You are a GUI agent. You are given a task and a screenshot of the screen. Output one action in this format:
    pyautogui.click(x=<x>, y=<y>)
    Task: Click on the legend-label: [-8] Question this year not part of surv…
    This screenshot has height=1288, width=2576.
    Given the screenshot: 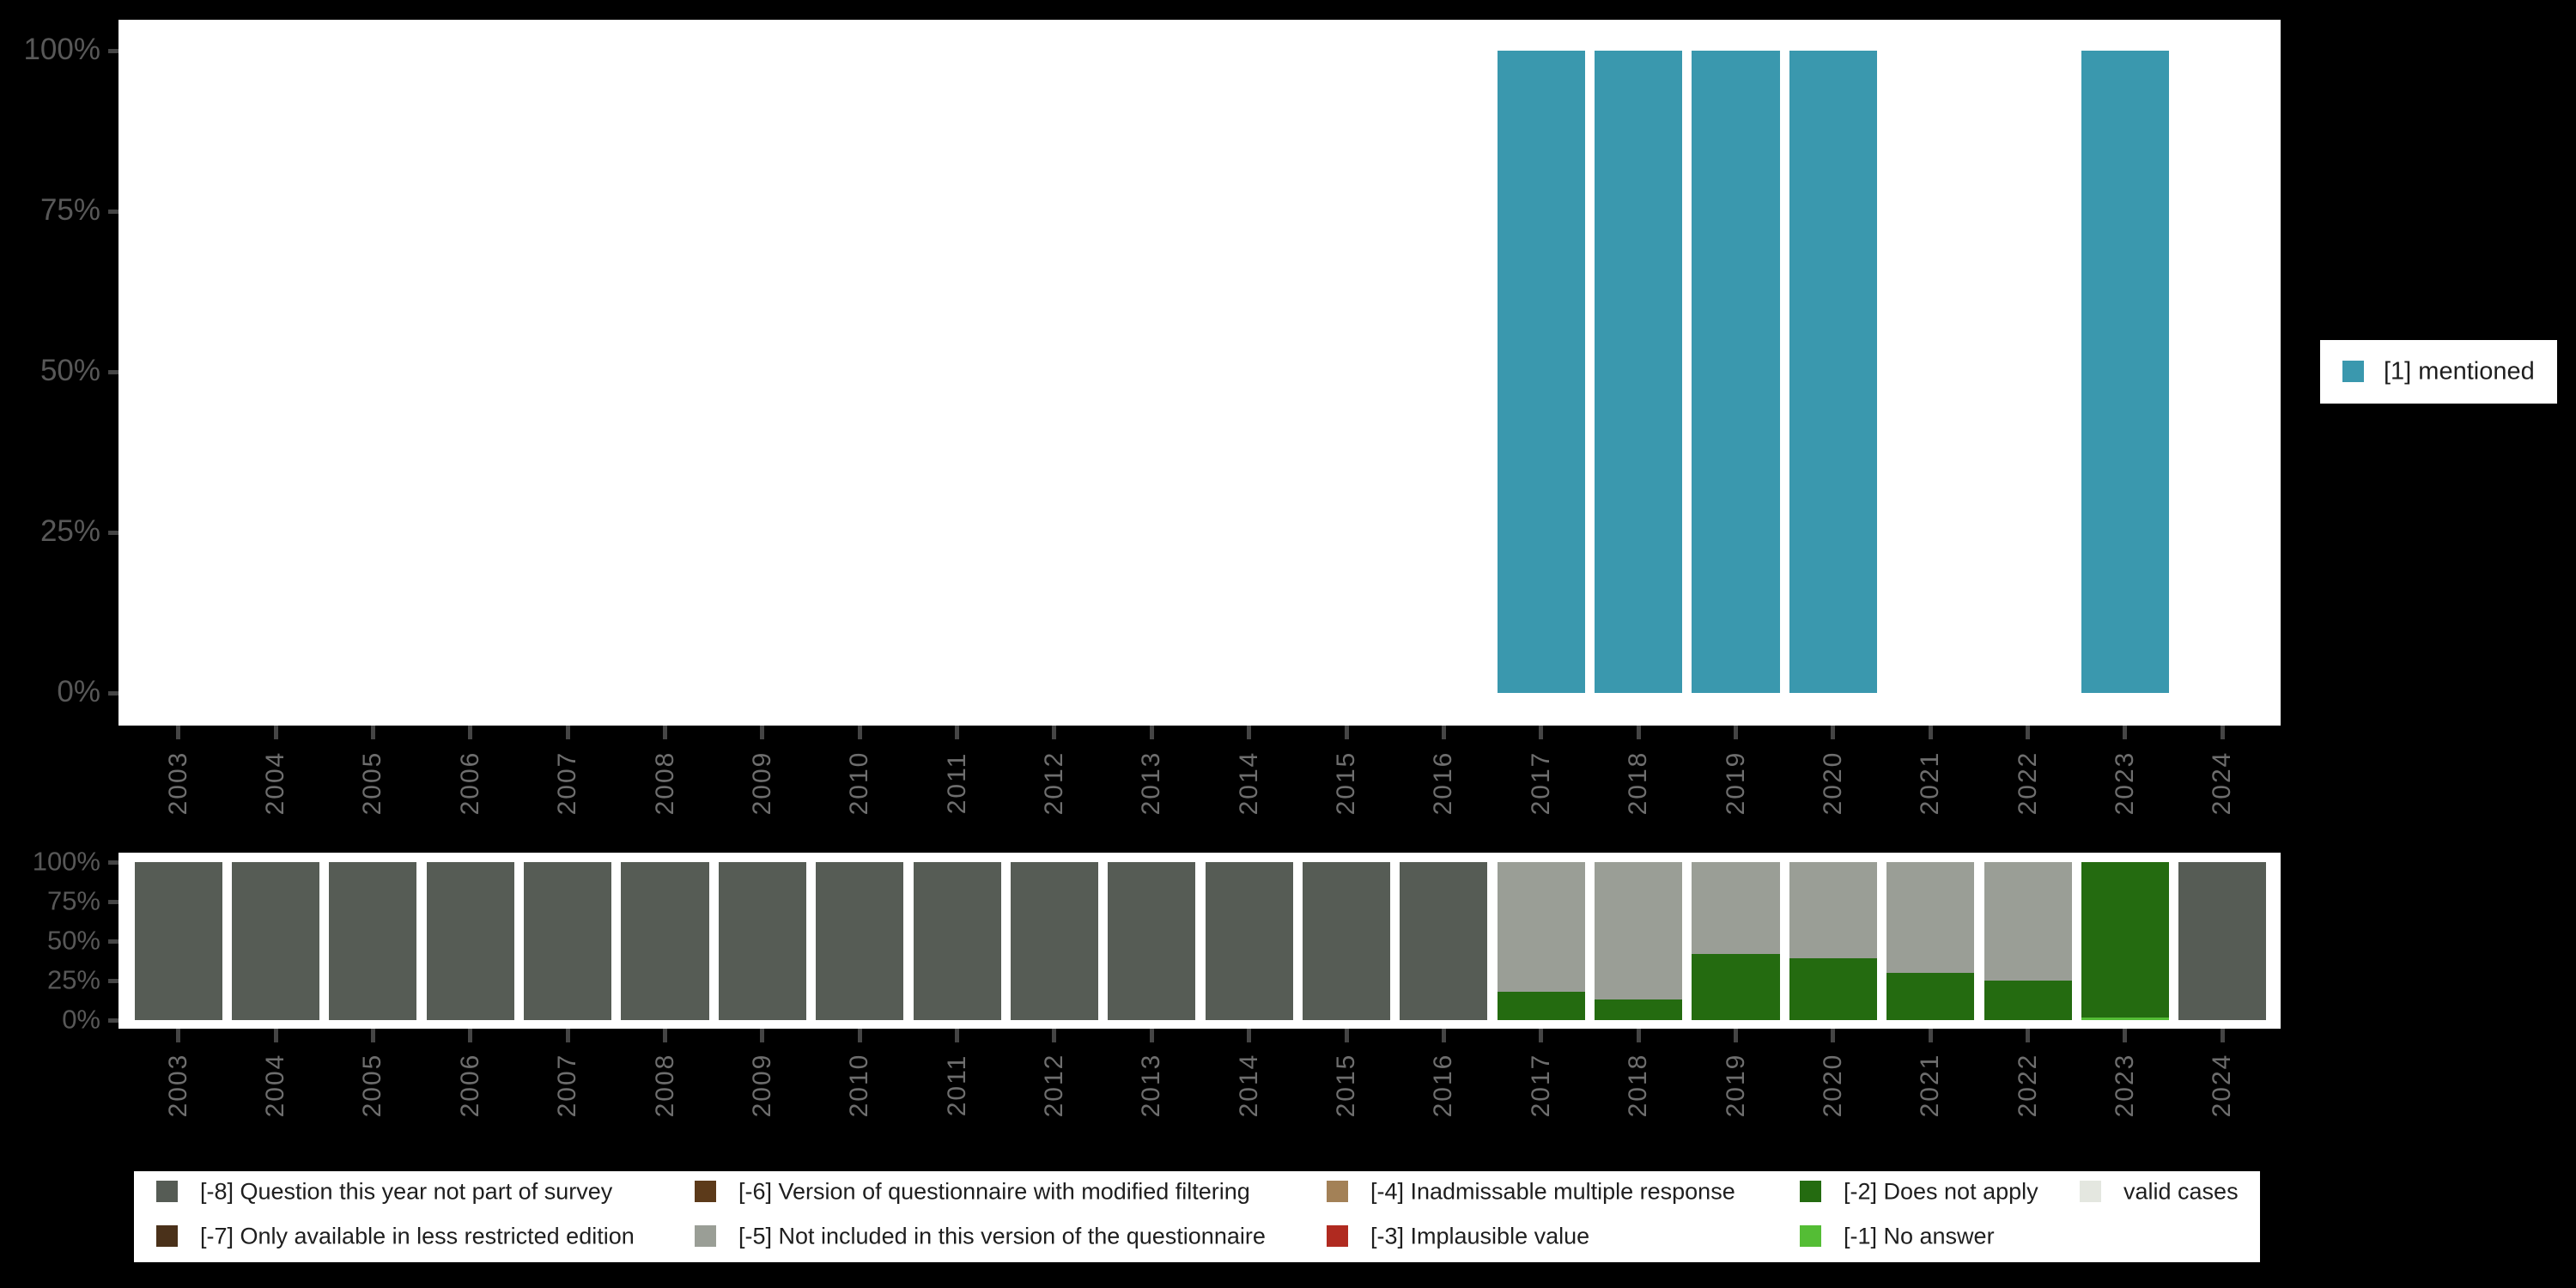 What is the action you would take?
    pyautogui.click(x=407, y=1191)
    